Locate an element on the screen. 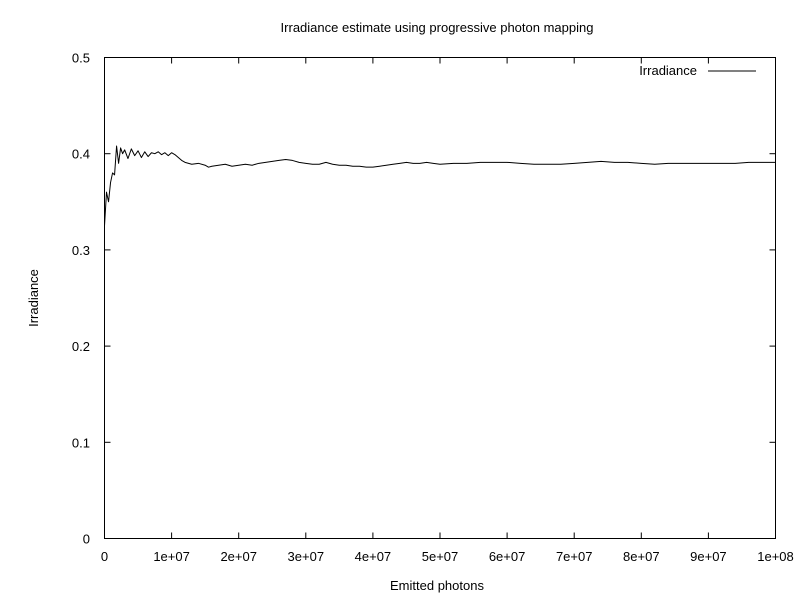  x-tick-label: 3e+07 is located at coordinates (306, 556).